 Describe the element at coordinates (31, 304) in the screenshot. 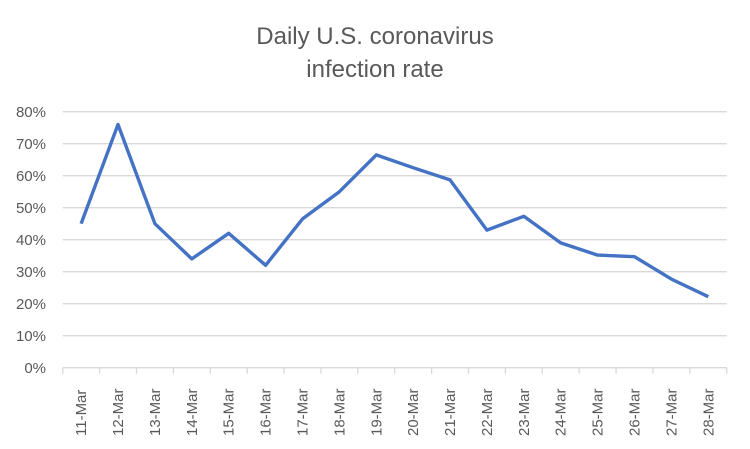

I see `y-tick-label: 20%` at that location.